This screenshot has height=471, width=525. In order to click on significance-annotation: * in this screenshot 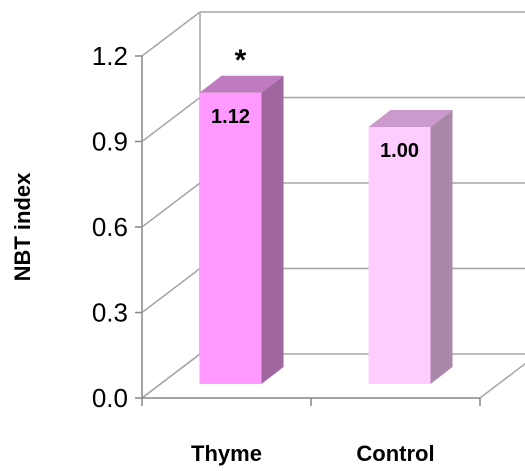, I will do `click(241, 60)`.